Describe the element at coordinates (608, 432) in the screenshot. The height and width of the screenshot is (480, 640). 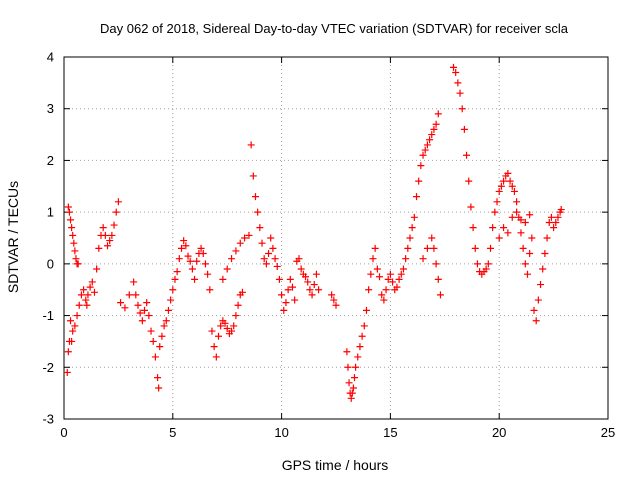
I see `x-tick-label: 25` at that location.